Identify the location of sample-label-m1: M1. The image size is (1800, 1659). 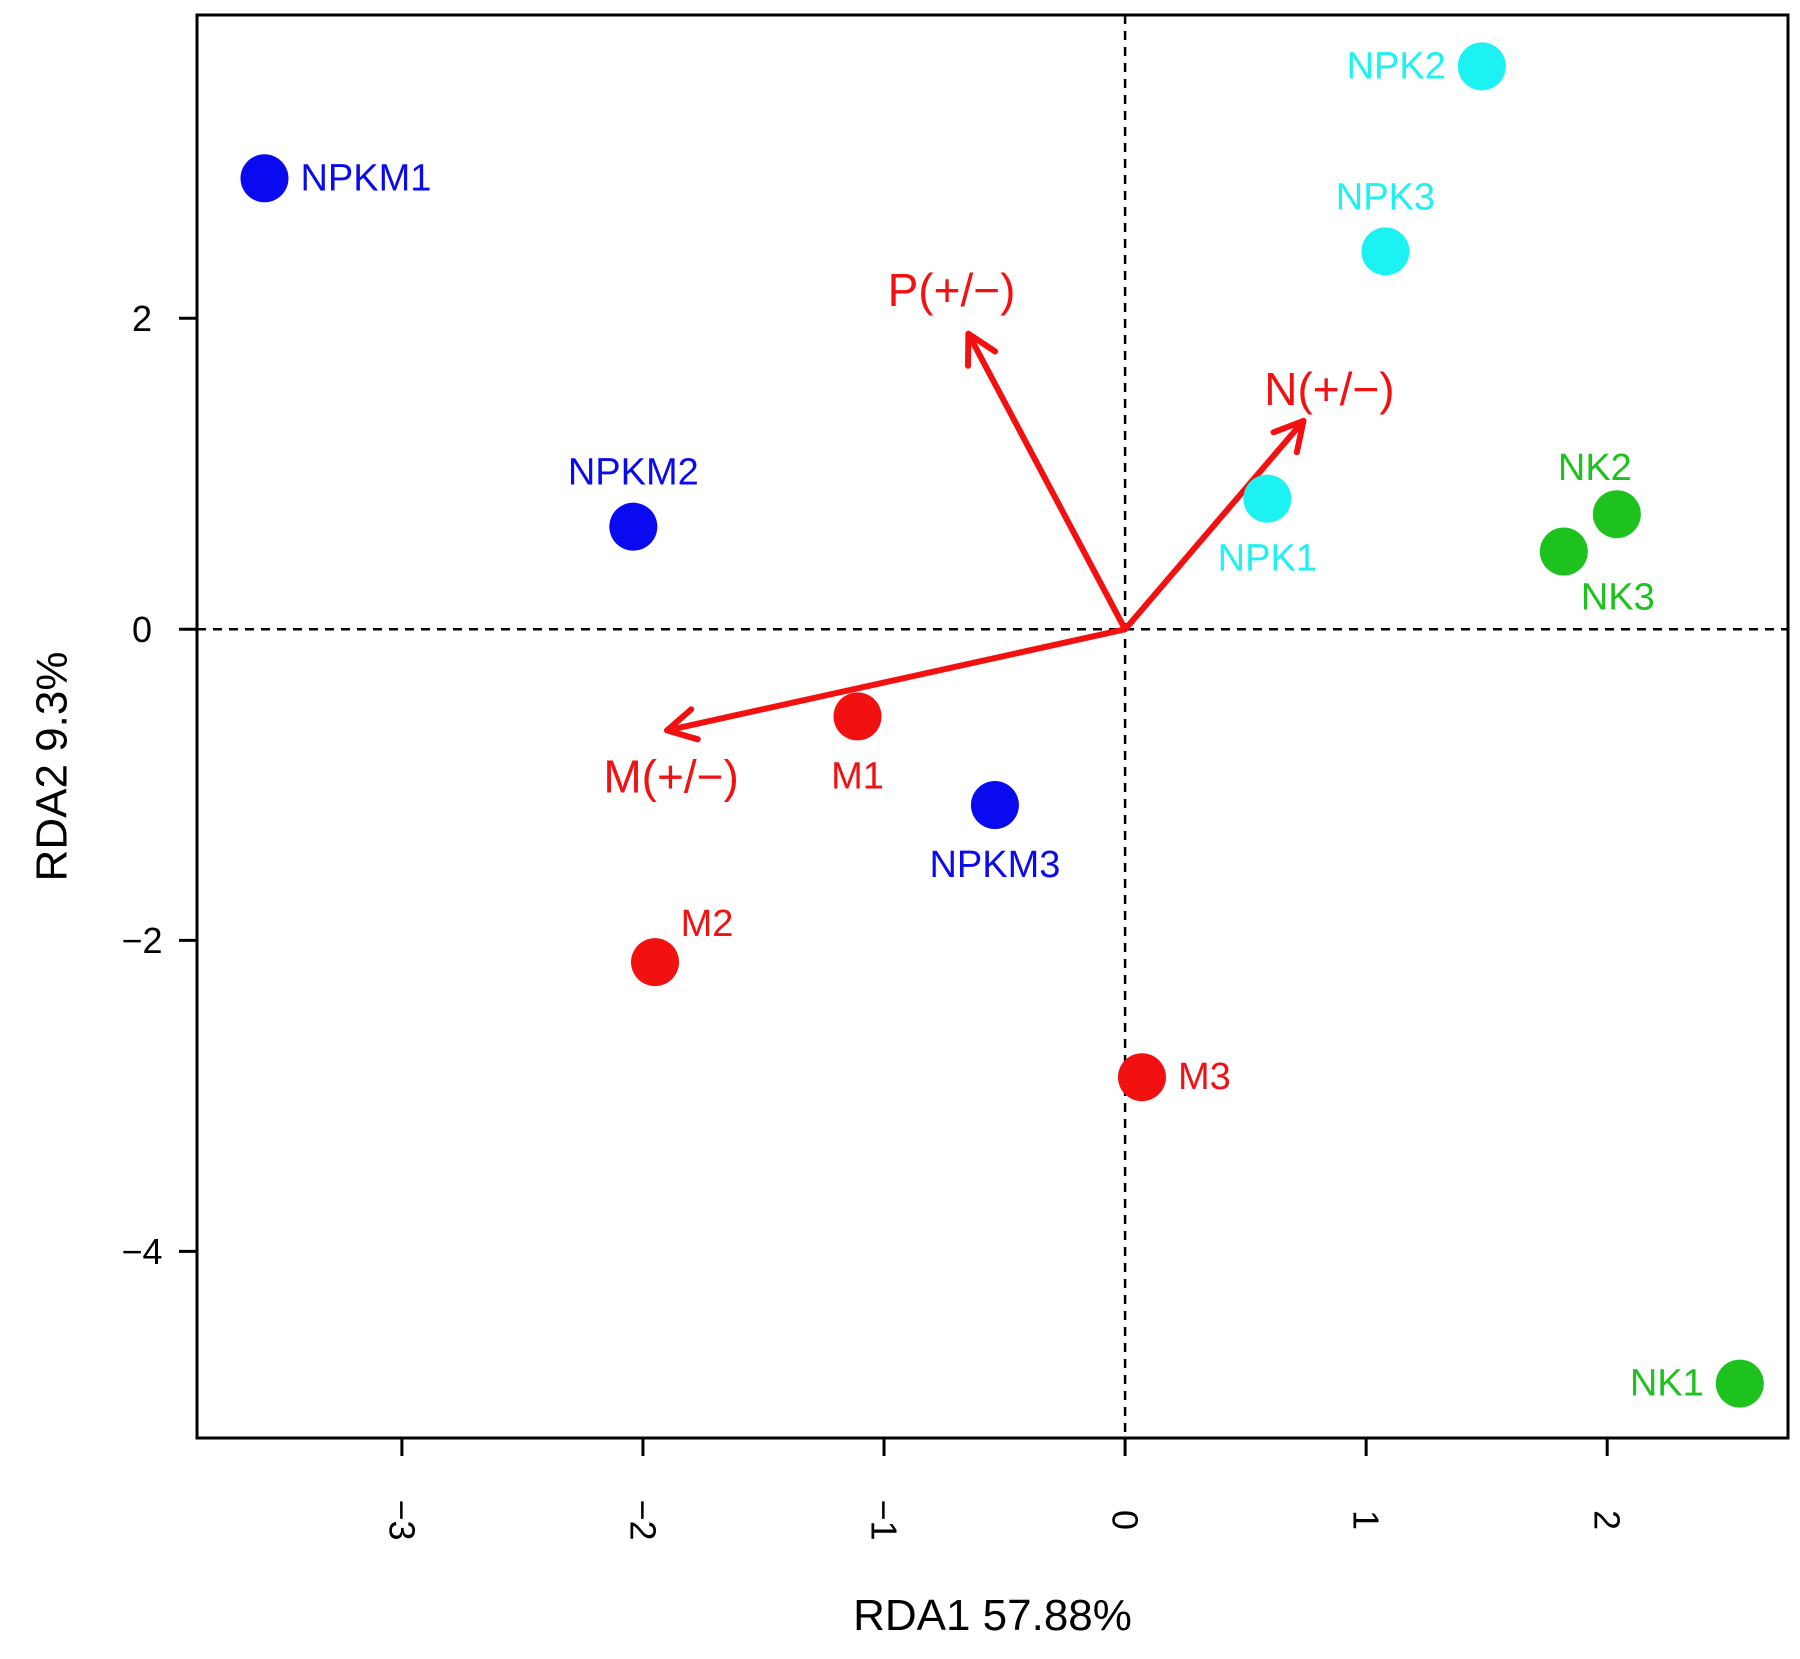
(857, 776).